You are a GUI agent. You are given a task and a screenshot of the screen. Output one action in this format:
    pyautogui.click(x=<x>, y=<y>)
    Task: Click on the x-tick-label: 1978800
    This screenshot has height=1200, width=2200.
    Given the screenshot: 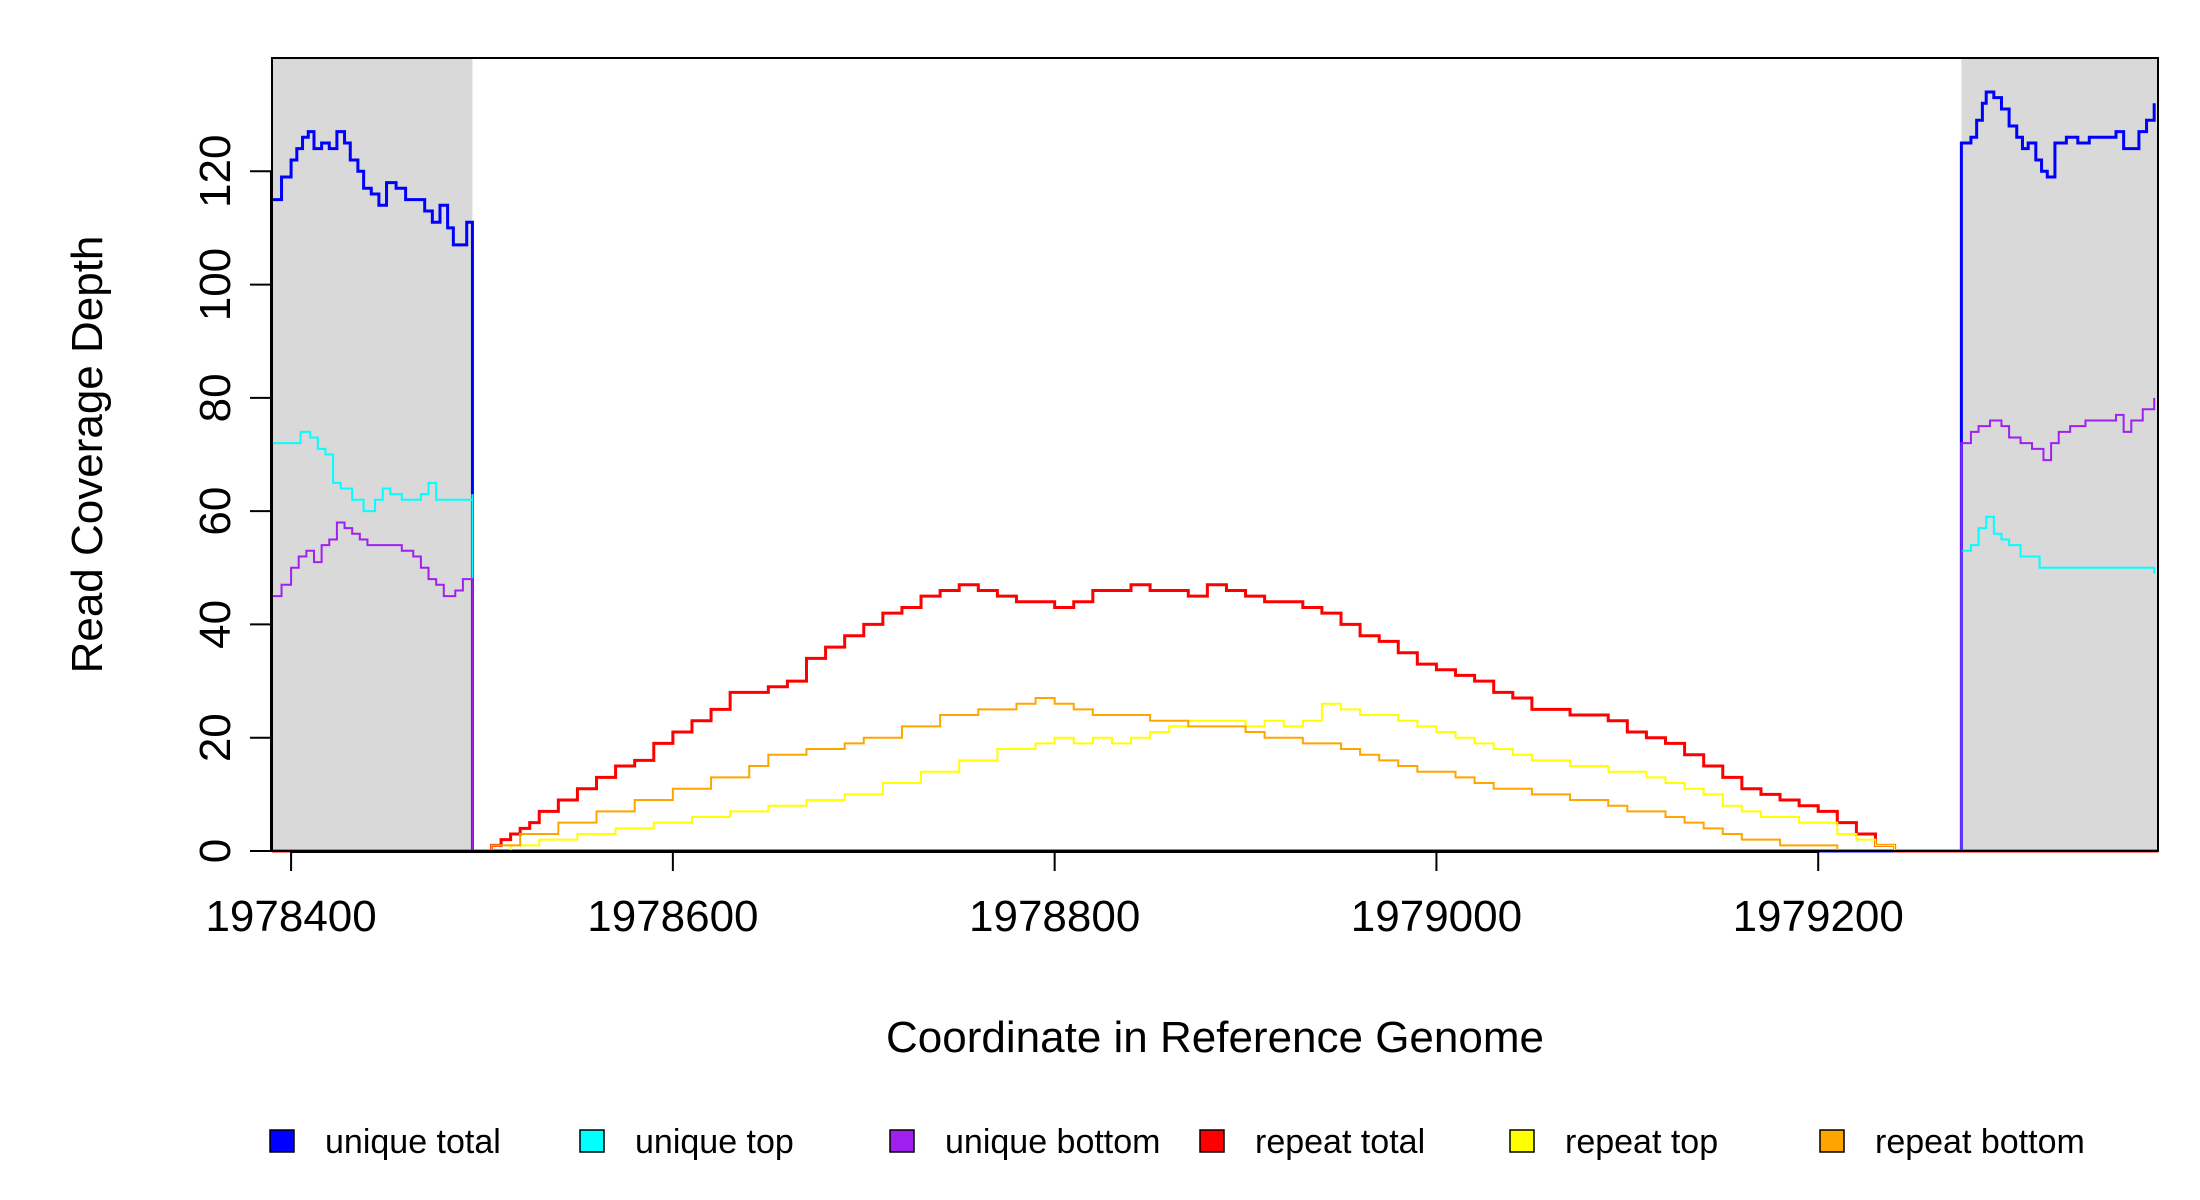 What is the action you would take?
    pyautogui.click(x=1054, y=916)
    